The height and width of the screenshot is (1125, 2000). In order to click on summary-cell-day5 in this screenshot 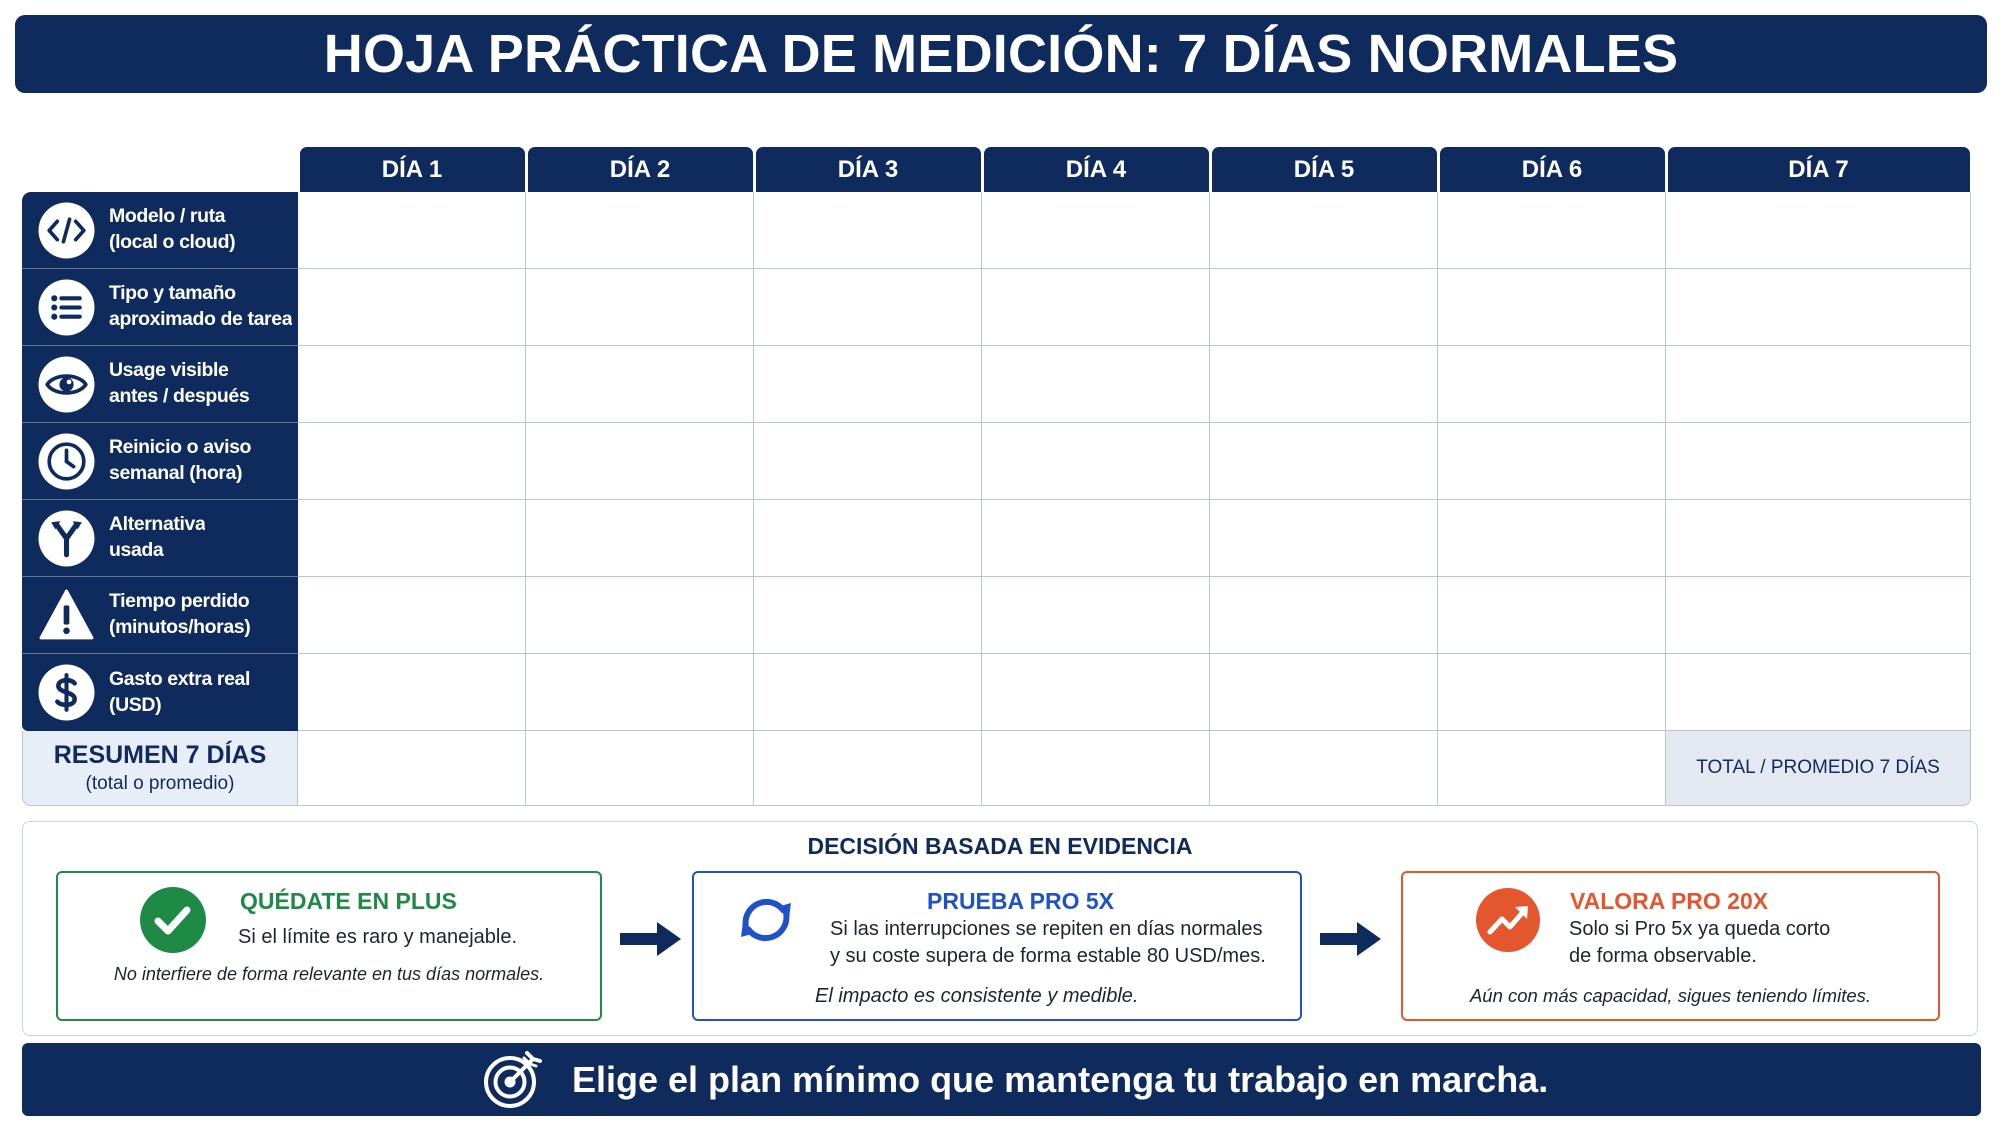, I will do `click(1324, 768)`.